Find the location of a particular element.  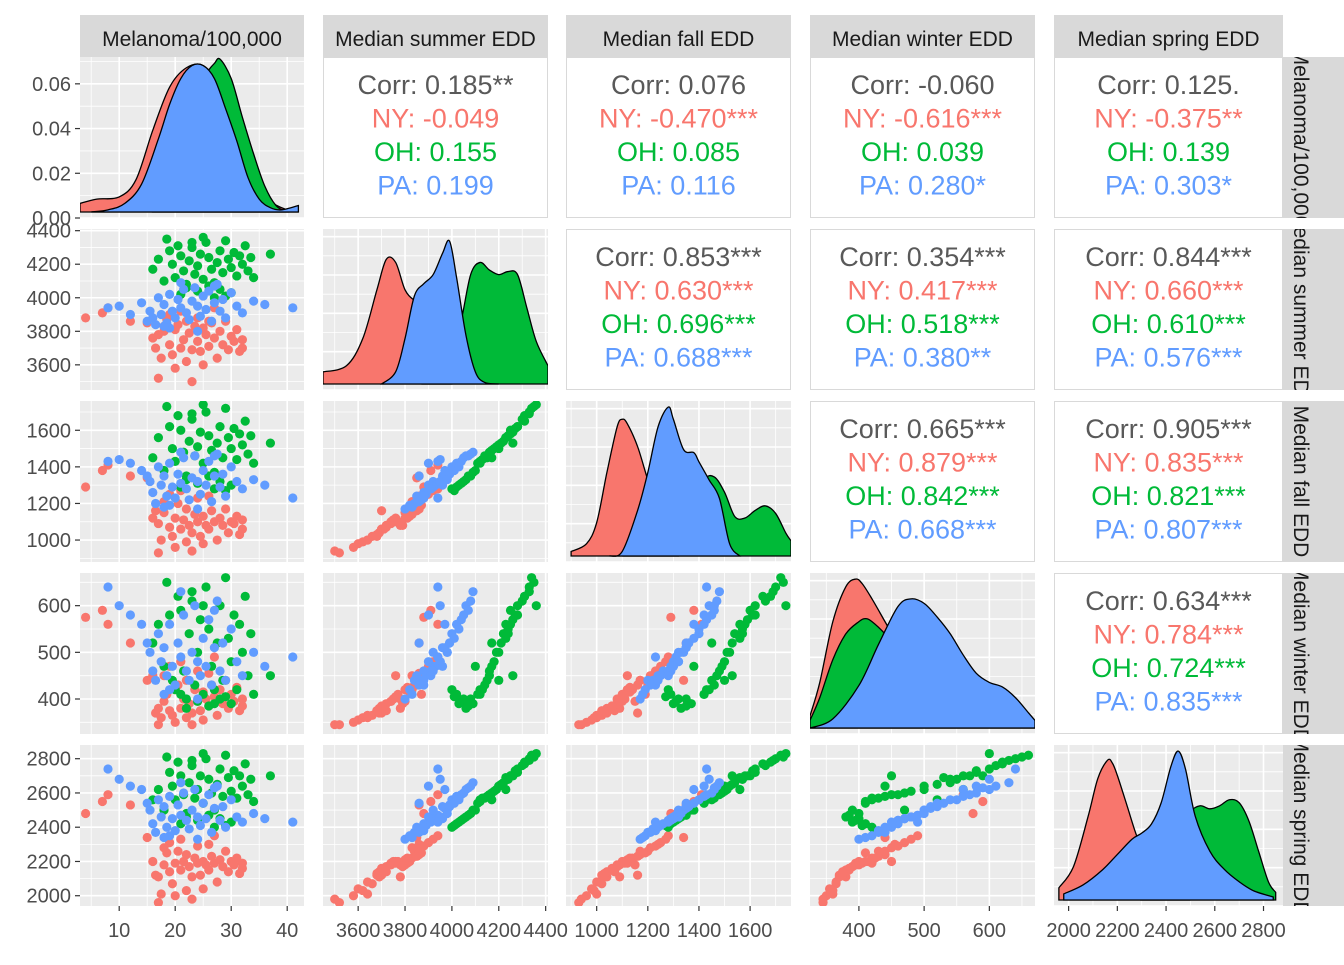

corr-text-2-3-0: Corr: 0.665*** is located at coordinates (922, 429).